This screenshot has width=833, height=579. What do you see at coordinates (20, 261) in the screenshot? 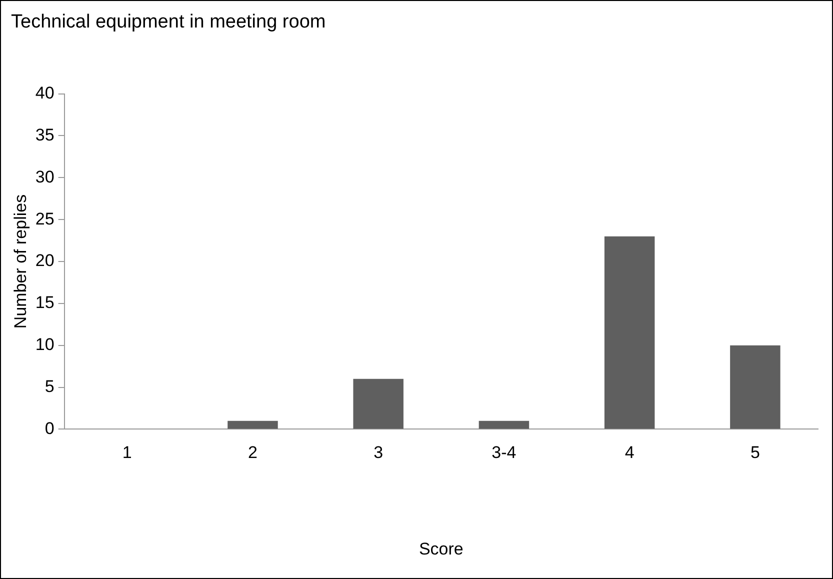
I see `y-axis-title: Number of replies` at bounding box center [20, 261].